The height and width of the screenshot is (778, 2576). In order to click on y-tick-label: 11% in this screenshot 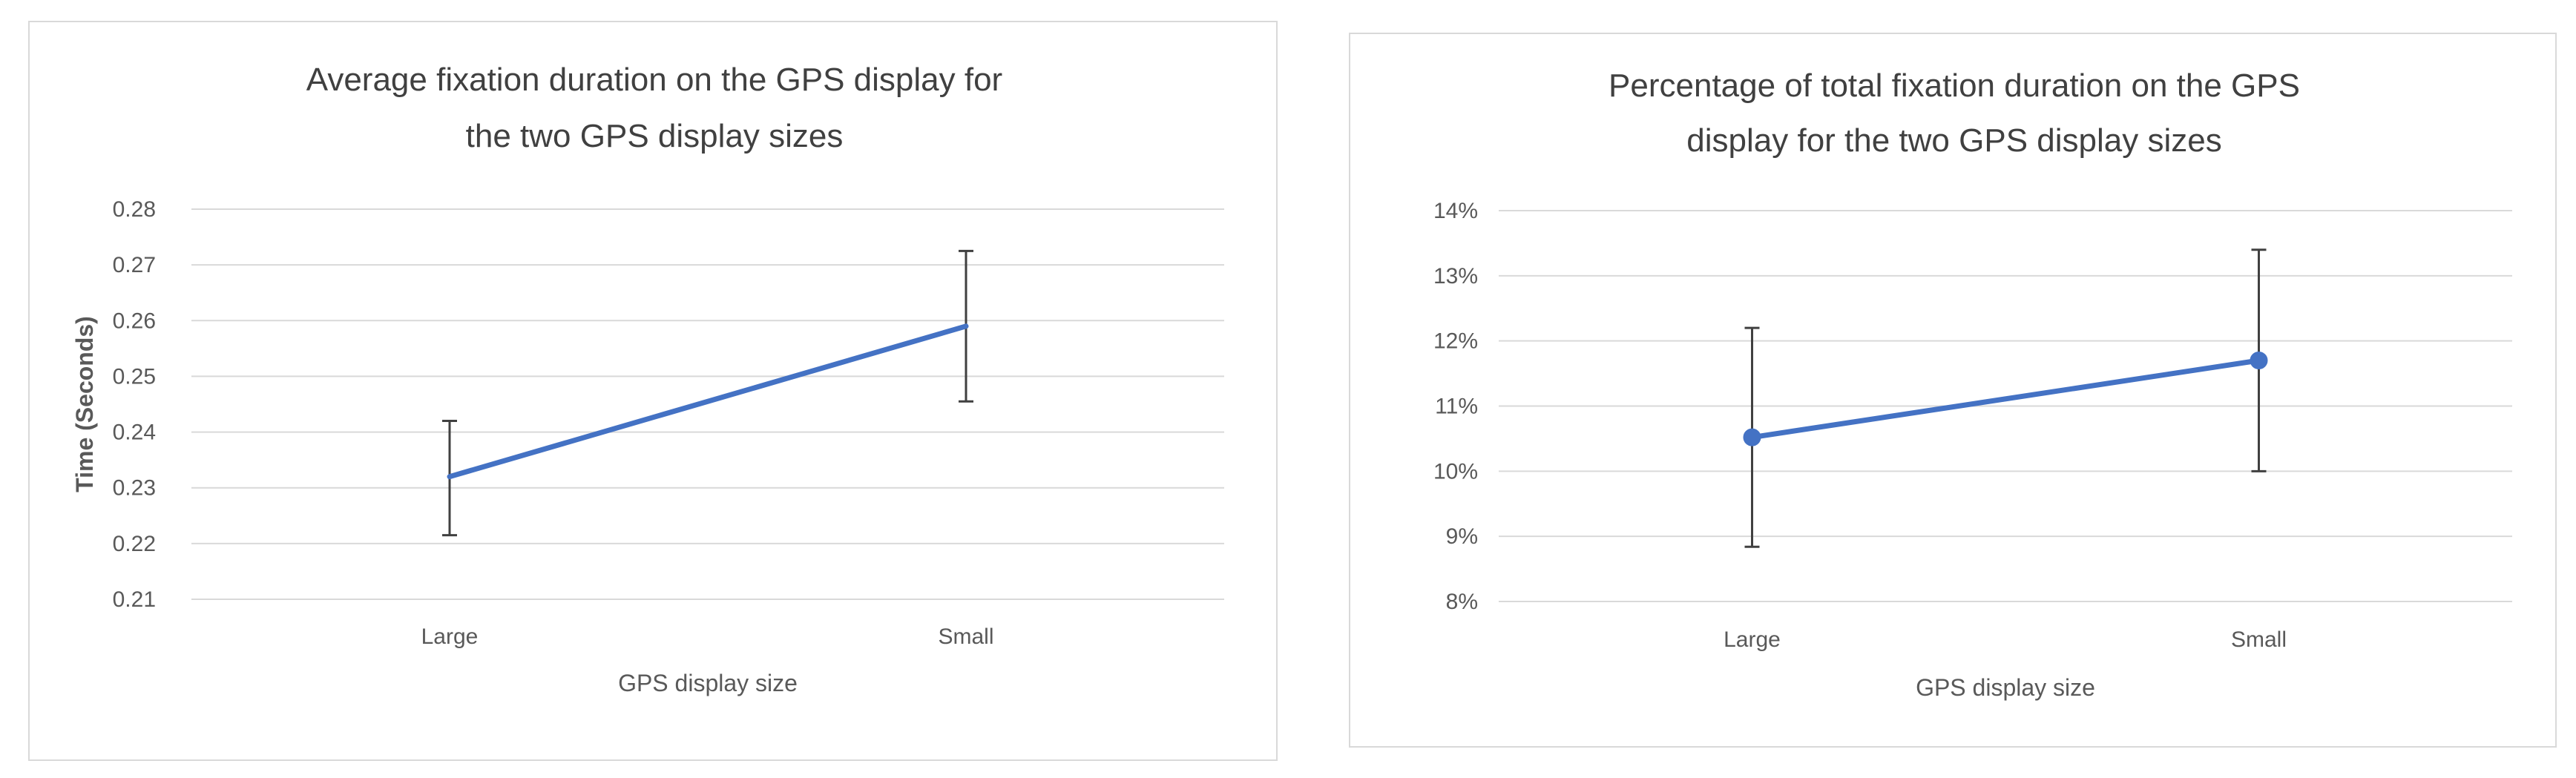, I will do `click(1456, 407)`.